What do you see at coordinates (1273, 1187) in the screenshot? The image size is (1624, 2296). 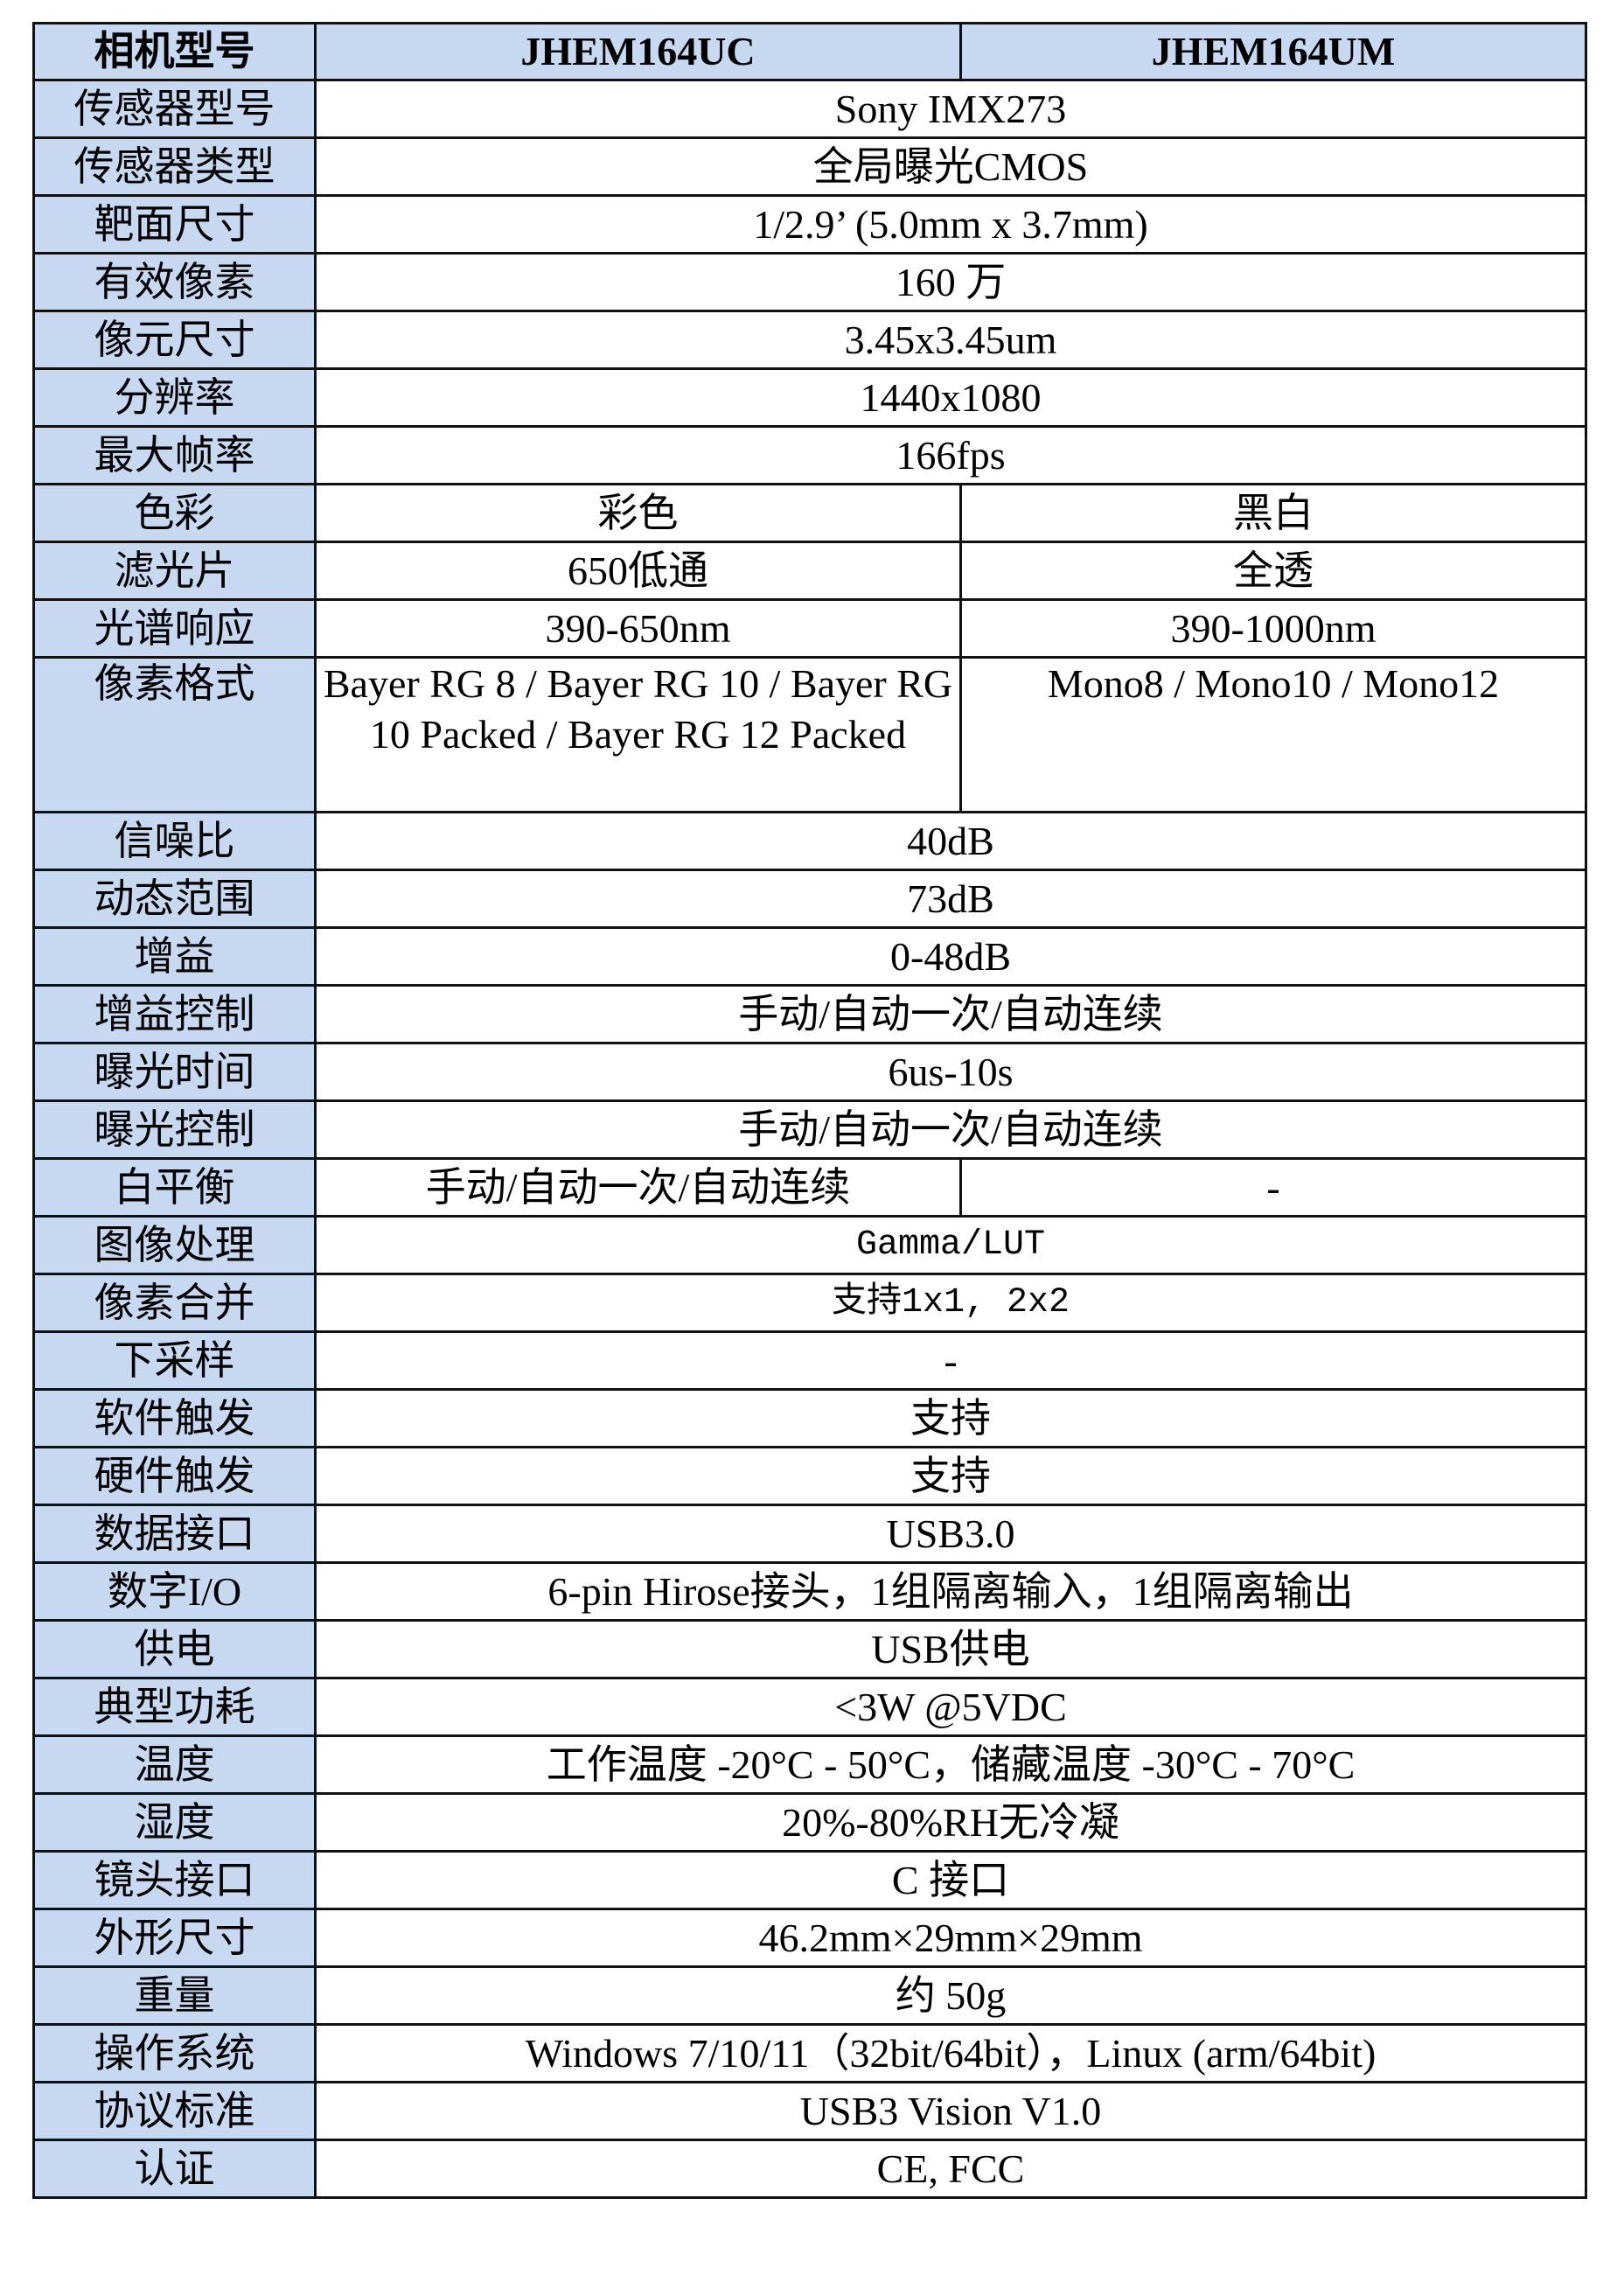 I see `spec-value-um: -` at bounding box center [1273, 1187].